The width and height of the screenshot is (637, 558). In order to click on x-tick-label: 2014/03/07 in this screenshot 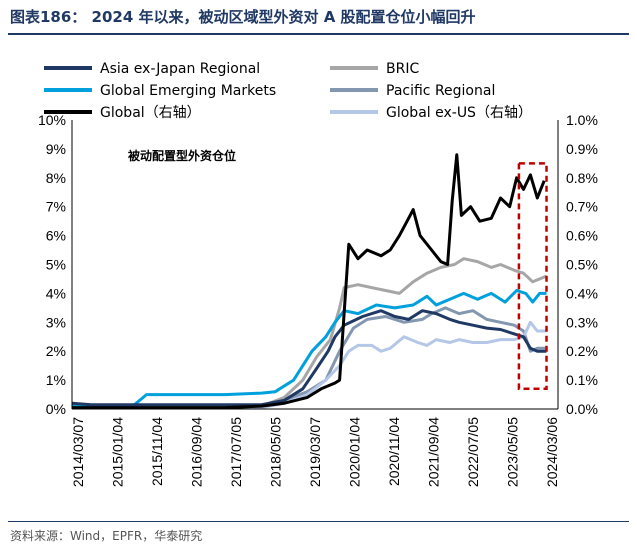, I will do `click(78, 452)`.